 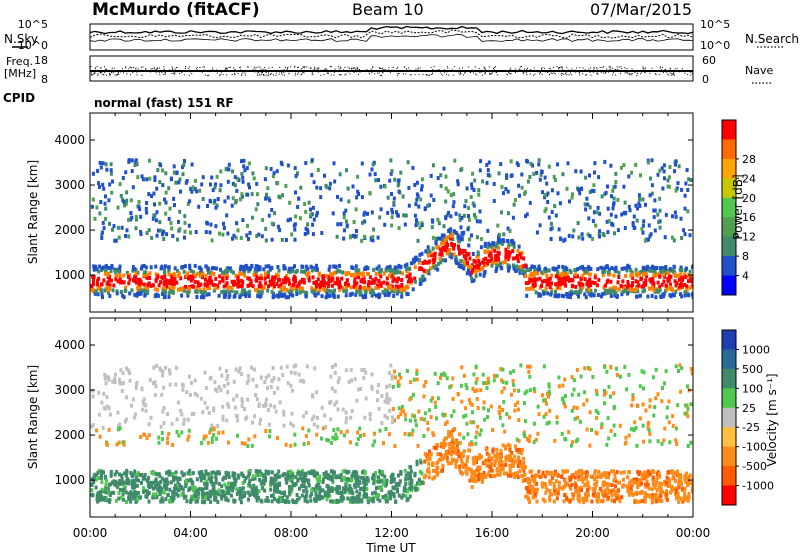 I want to click on velocity-colorbar-tick: 100, so click(x=752, y=388).